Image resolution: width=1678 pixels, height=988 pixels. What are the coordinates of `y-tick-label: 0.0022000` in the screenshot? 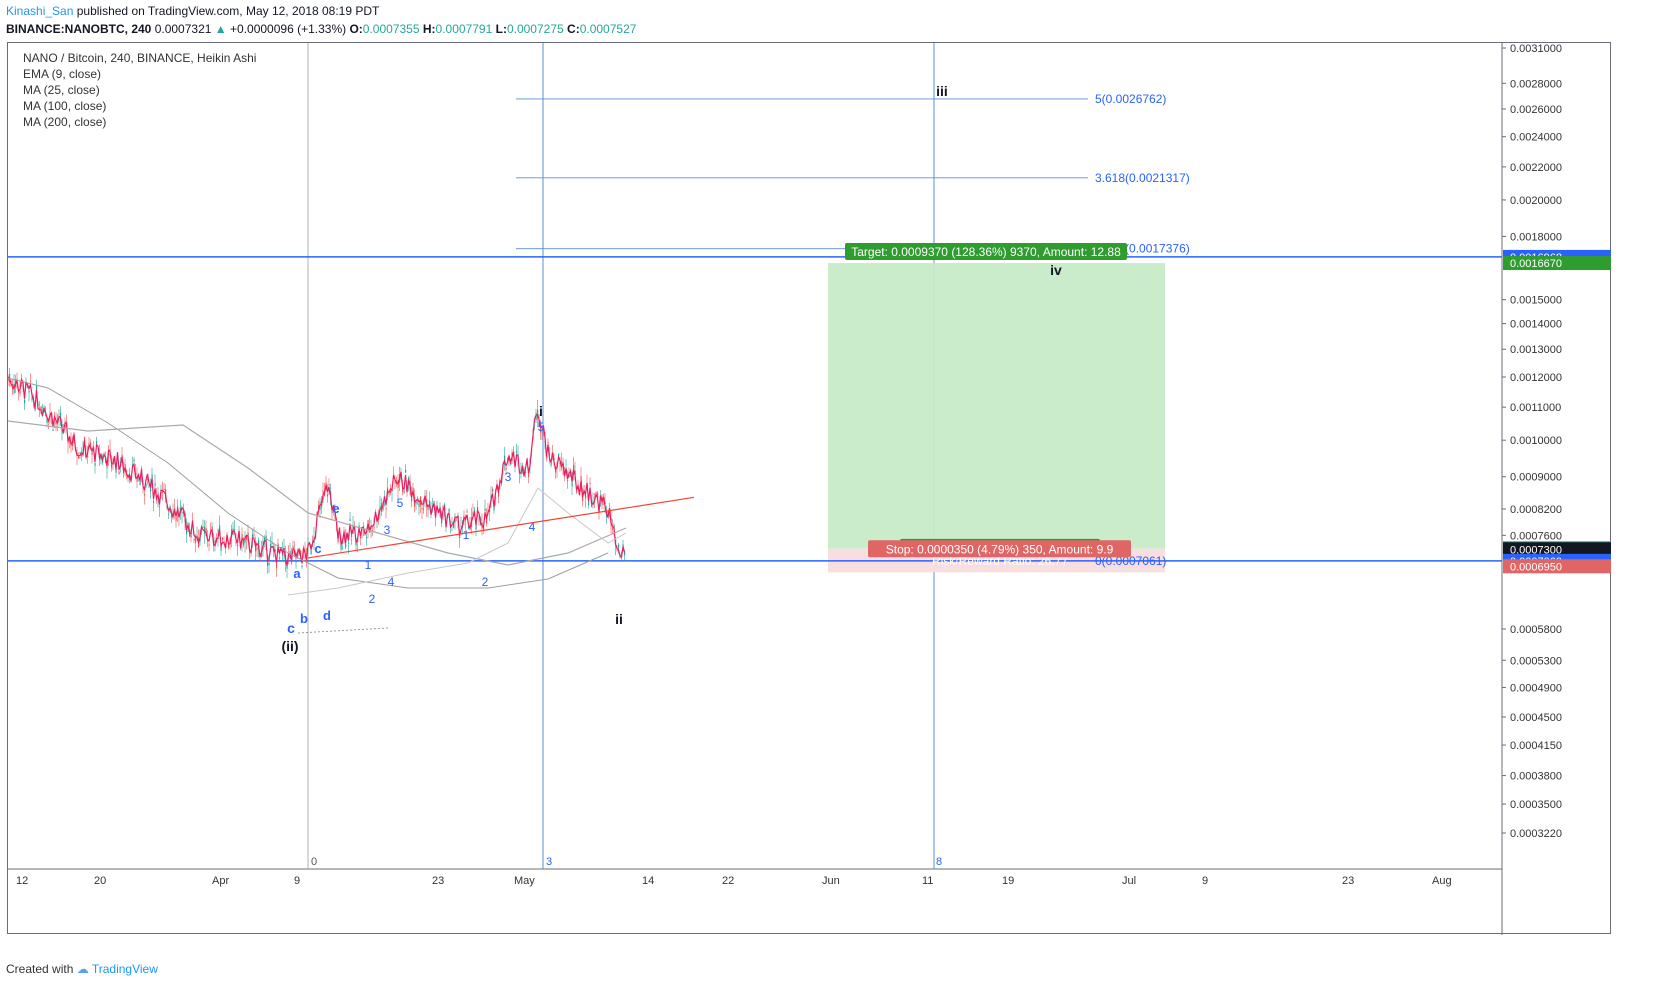 It's located at (1536, 168).